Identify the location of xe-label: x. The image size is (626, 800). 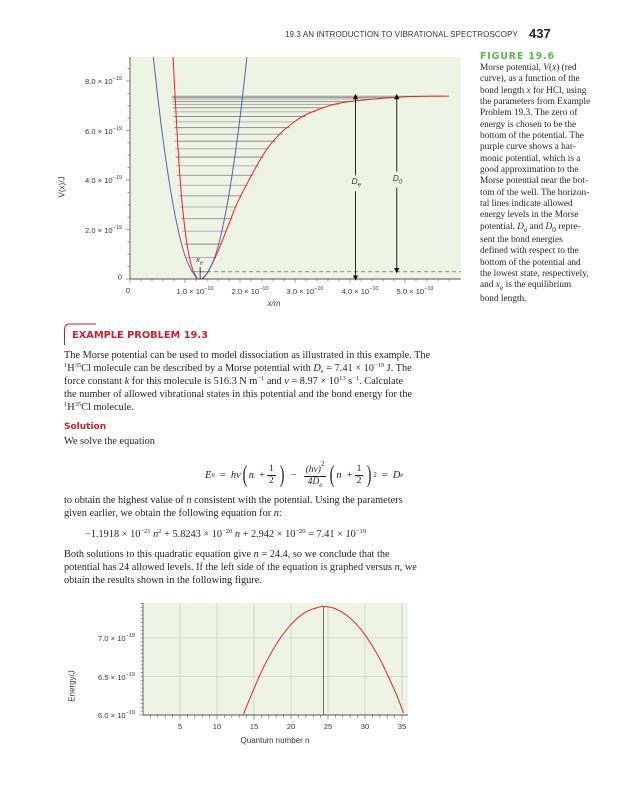
(198, 259).